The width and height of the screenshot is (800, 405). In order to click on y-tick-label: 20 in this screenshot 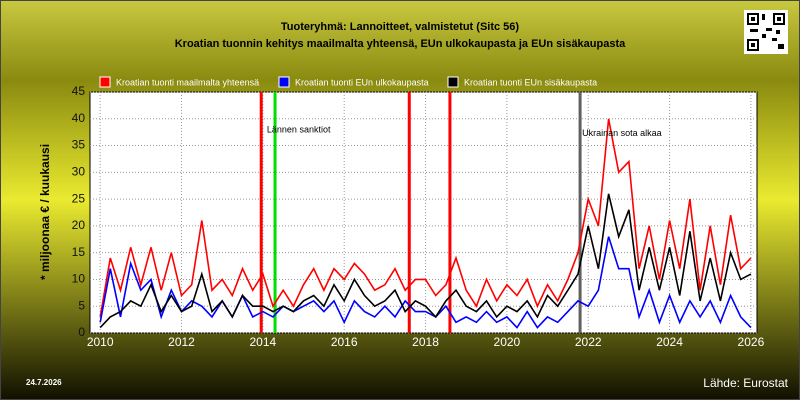, I will do `click(79, 225)`.